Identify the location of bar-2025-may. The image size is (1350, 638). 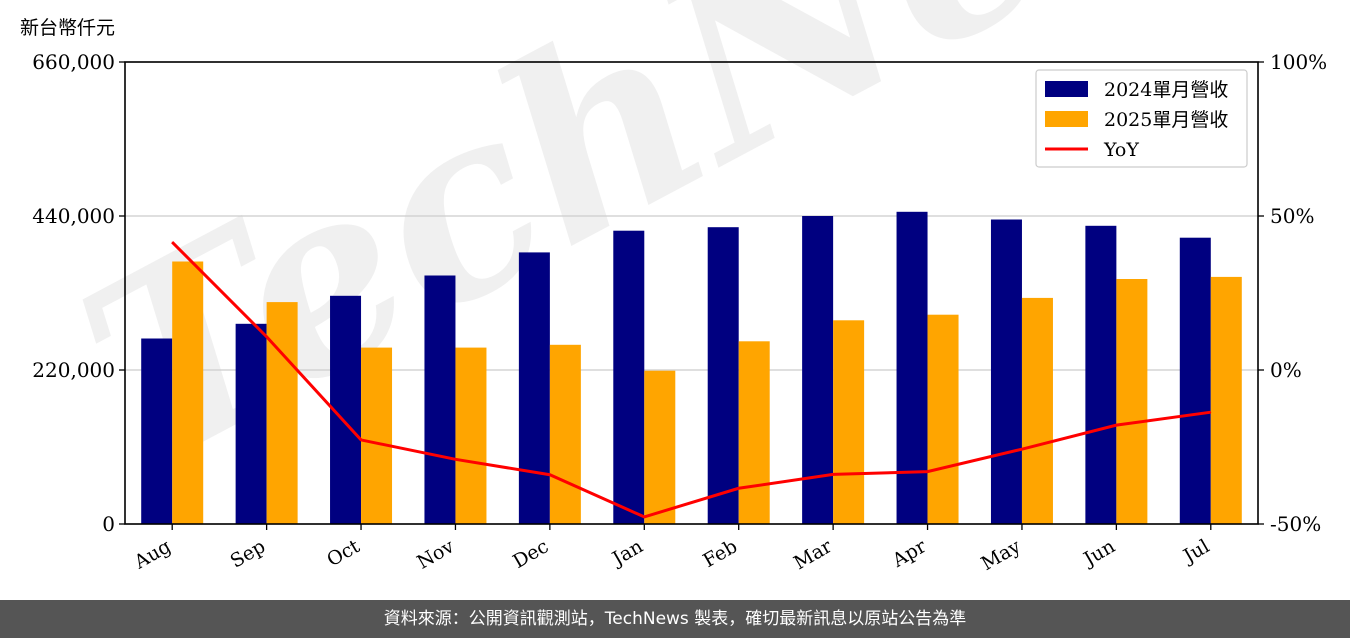
(1037, 410).